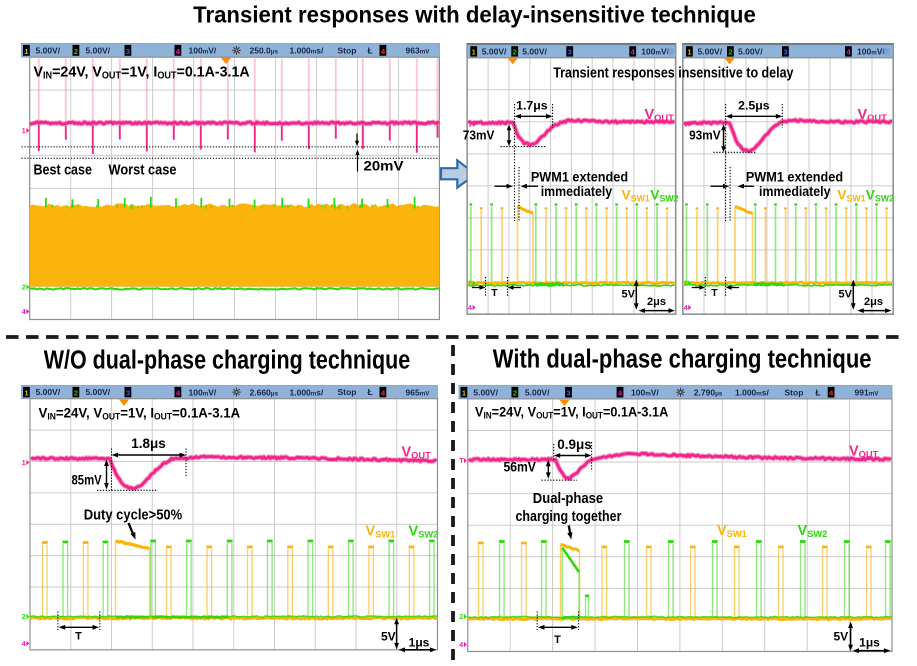  What do you see at coordinates (418, 51) in the screenshot?
I see `svg-text: 963mV` at bounding box center [418, 51].